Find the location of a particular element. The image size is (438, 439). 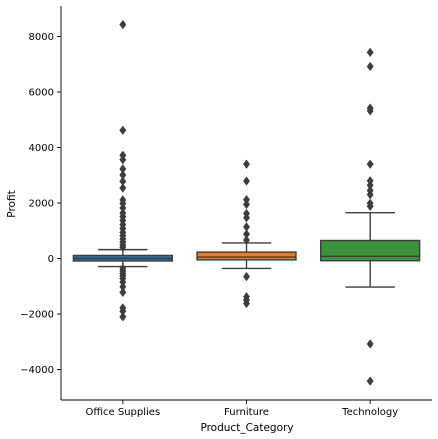

x-tick-label: Furniture is located at coordinates (246, 412).